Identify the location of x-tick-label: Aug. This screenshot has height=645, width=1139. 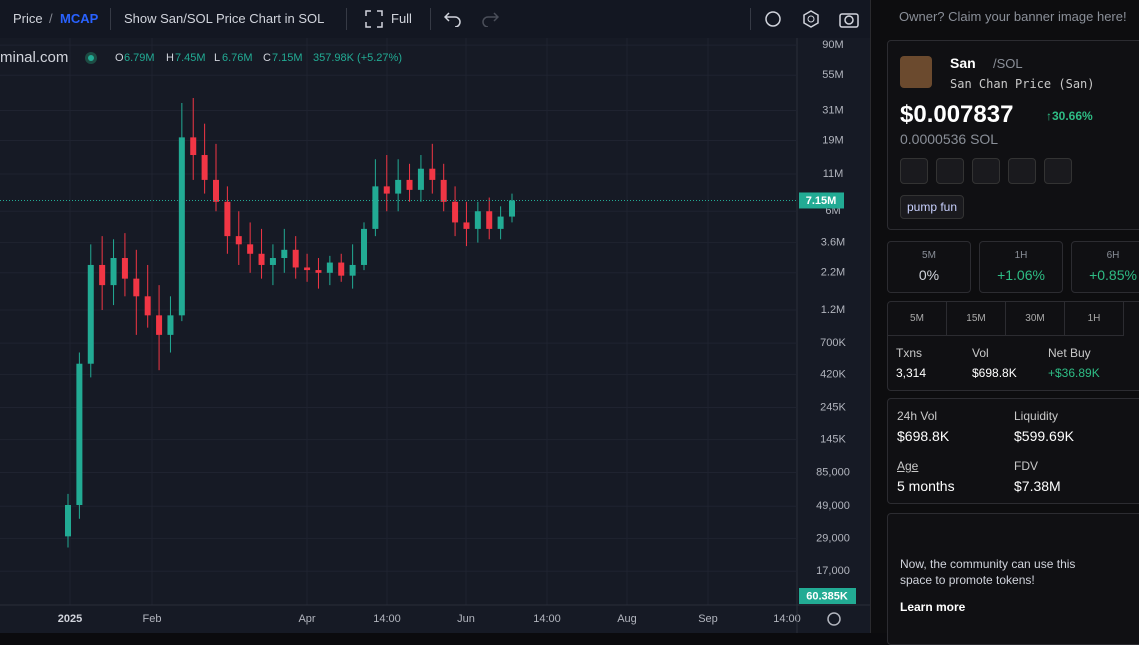
(627, 619).